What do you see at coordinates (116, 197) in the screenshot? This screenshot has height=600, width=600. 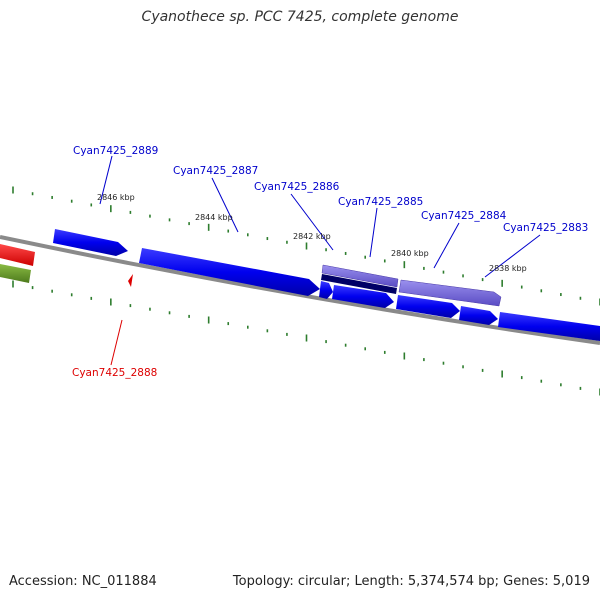 I see `scale-label-2846: 2846 kbp` at bounding box center [116, 197].